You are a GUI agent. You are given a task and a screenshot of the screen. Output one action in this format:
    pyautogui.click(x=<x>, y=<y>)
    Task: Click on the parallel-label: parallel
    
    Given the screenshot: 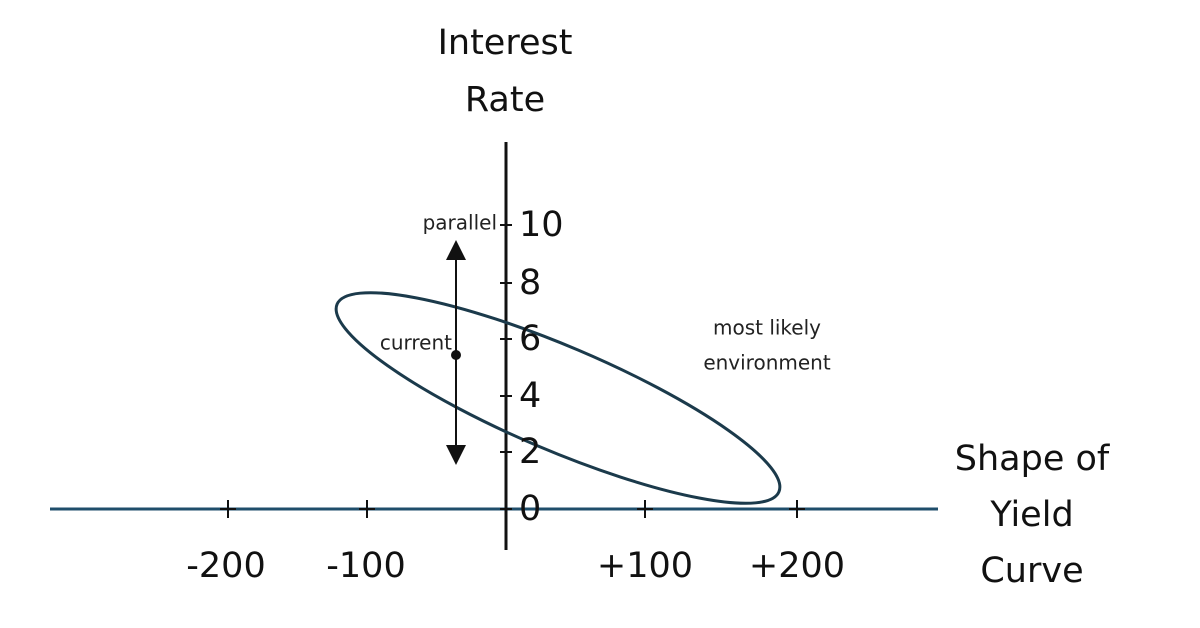 What is the action you would take?
    pyautogui.click(x=460, y=223)
    